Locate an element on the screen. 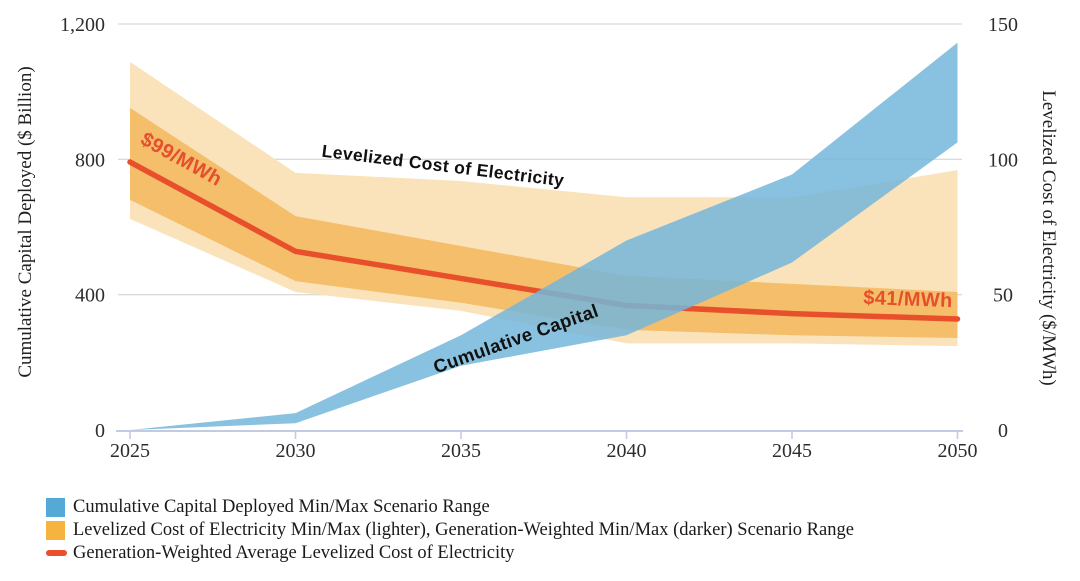 The width and height of the screenshot is (1080, 581). x-tick-label: 2025 is located at coordinates (130, 451).